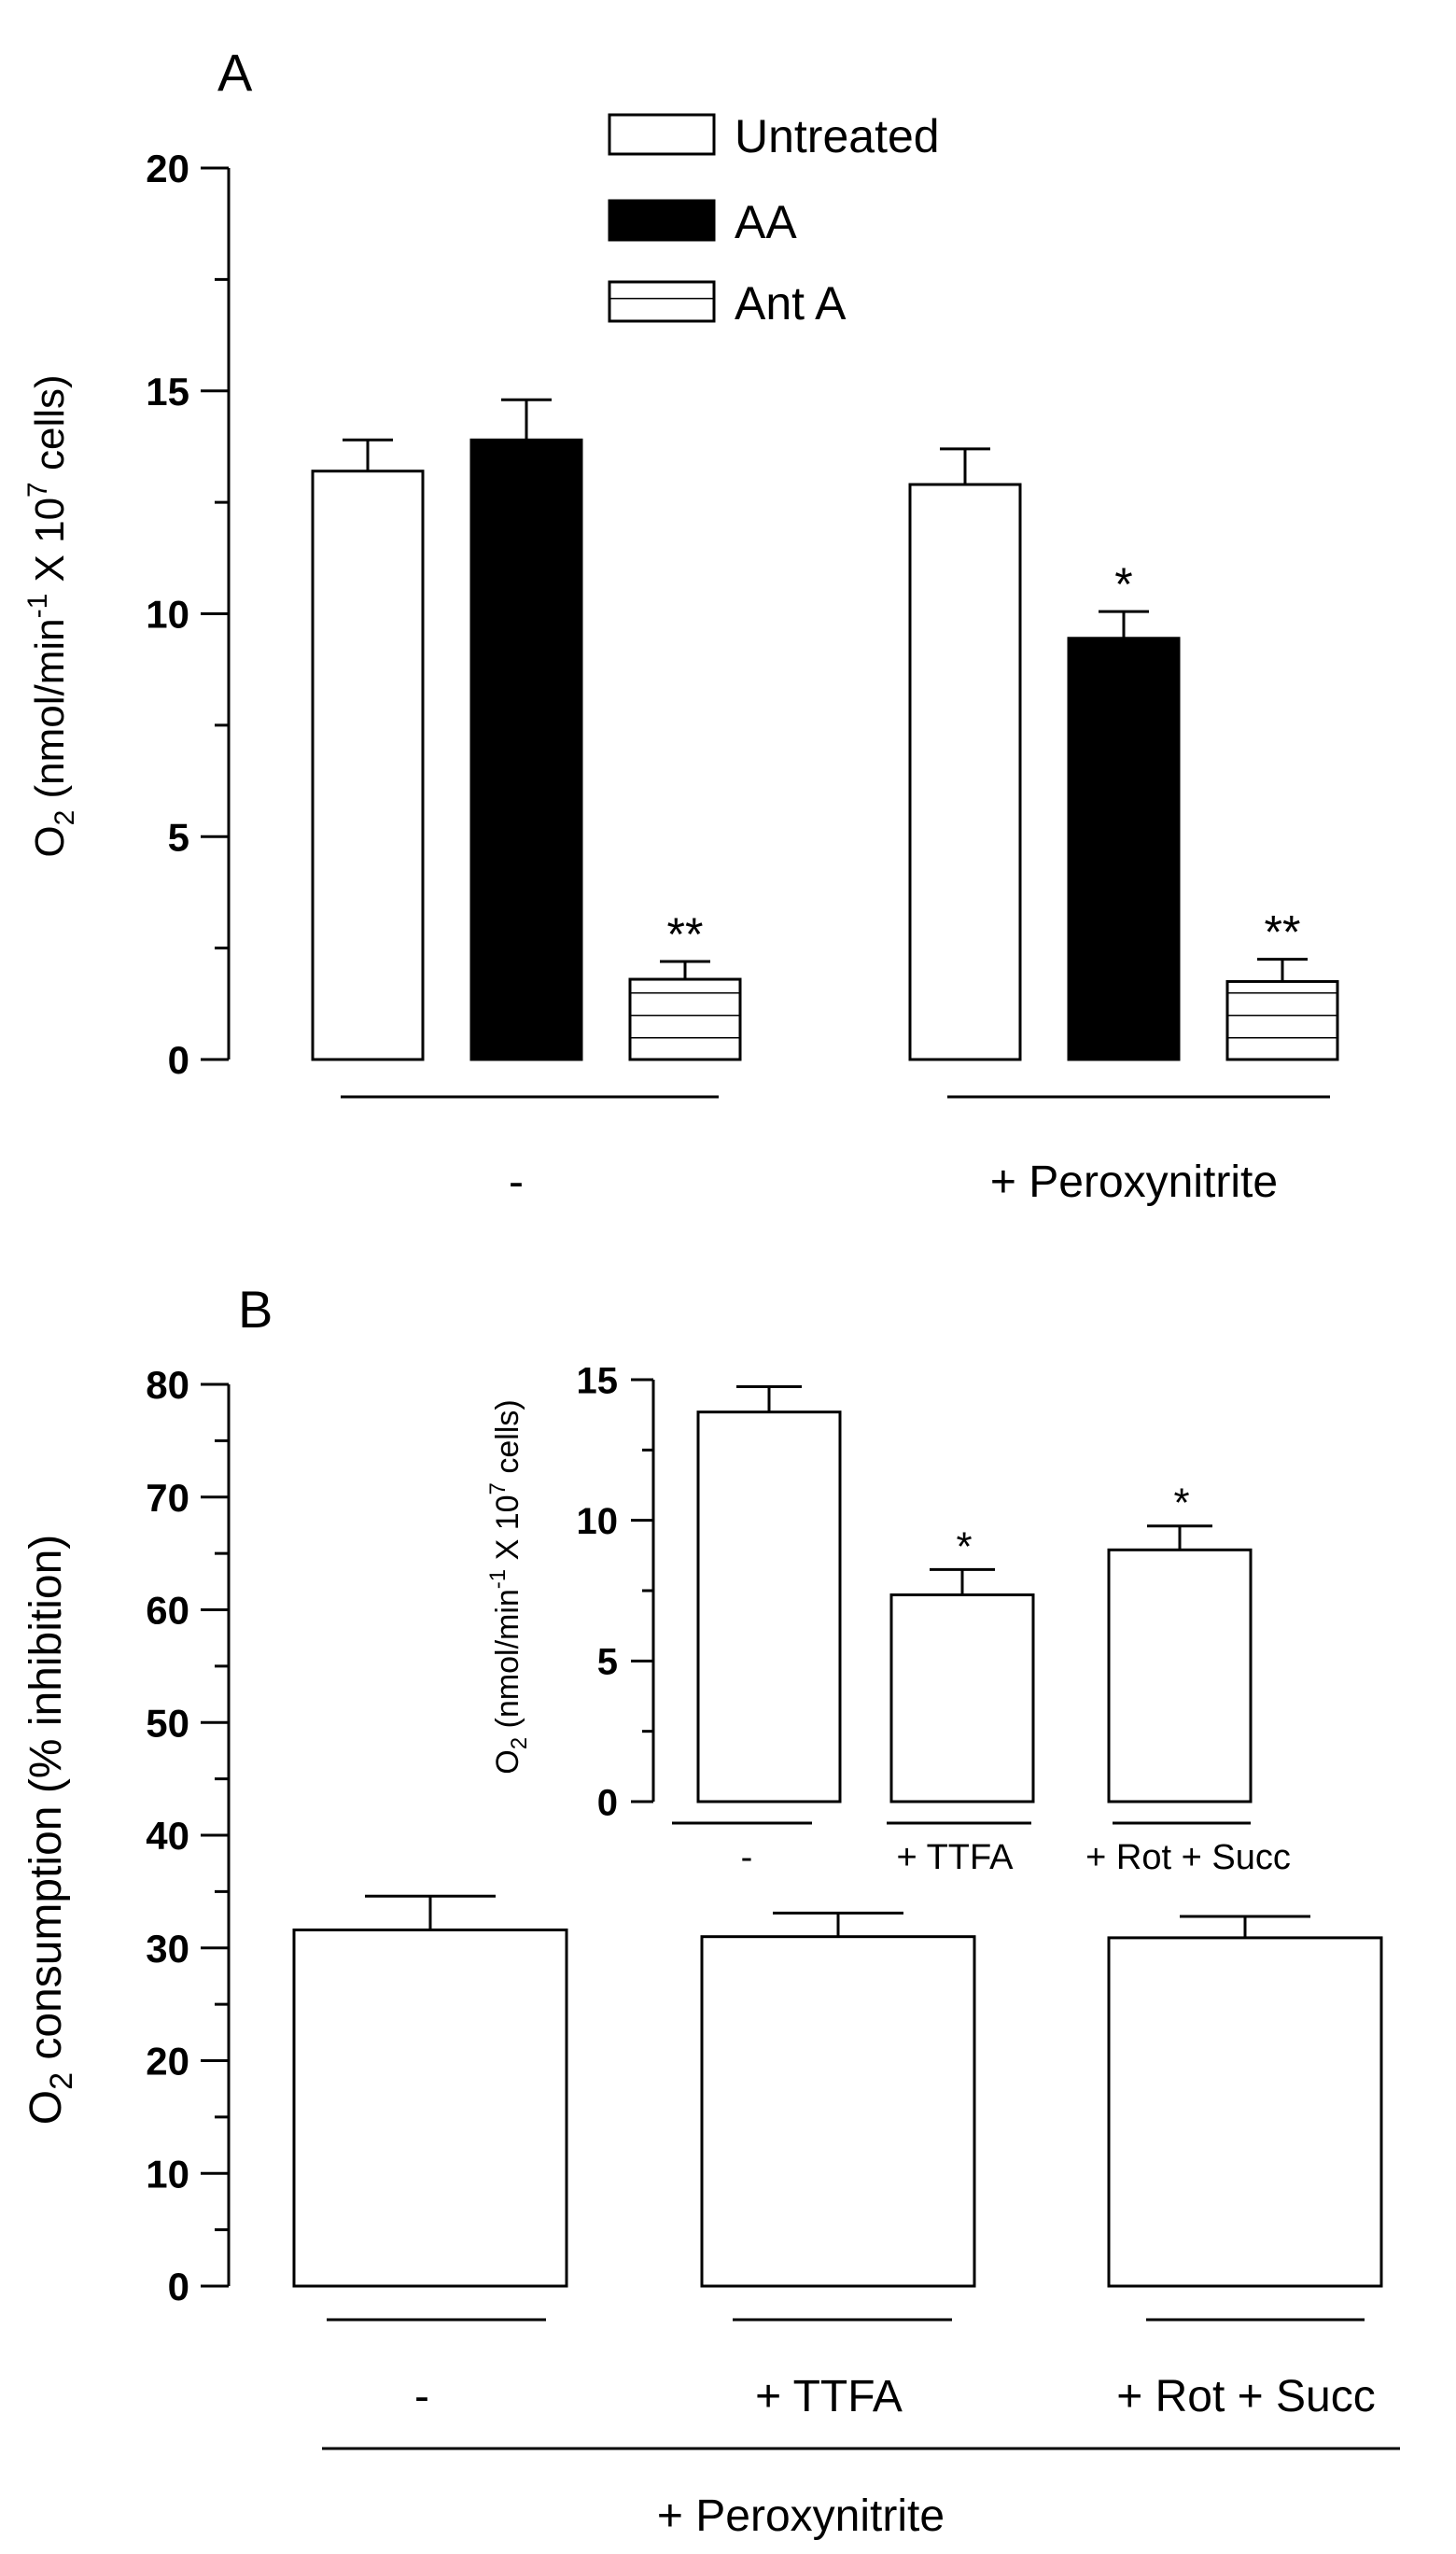 Image resolution: width=1456 pixels, height=2554 pixels. What do you see at coordinates (178, 837) in the screenshot?
I see `panel-a-tick-label: 5` at bounding box center [178, 837].